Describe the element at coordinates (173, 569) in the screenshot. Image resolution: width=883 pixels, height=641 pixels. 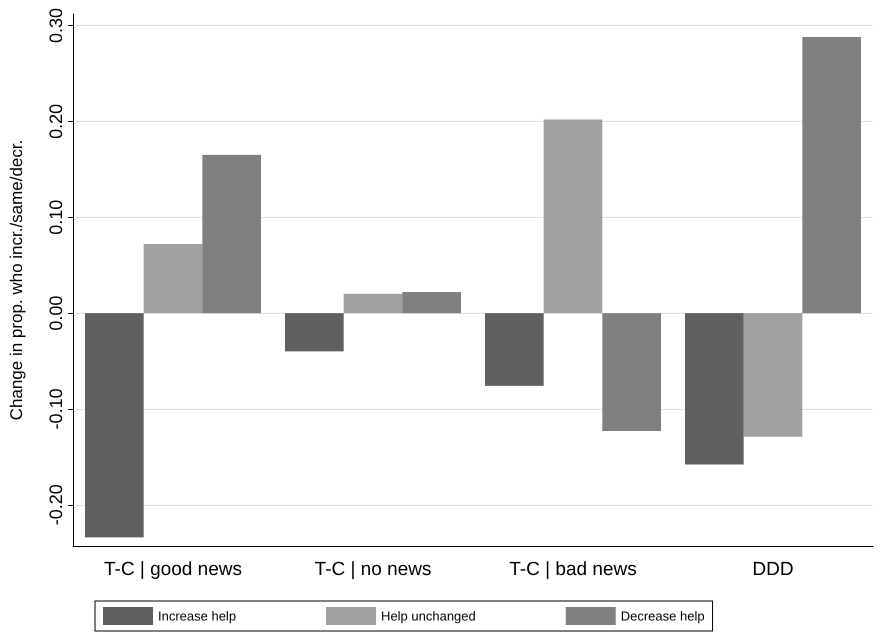
I see `x-tick-label: T-C | good news` at that location.